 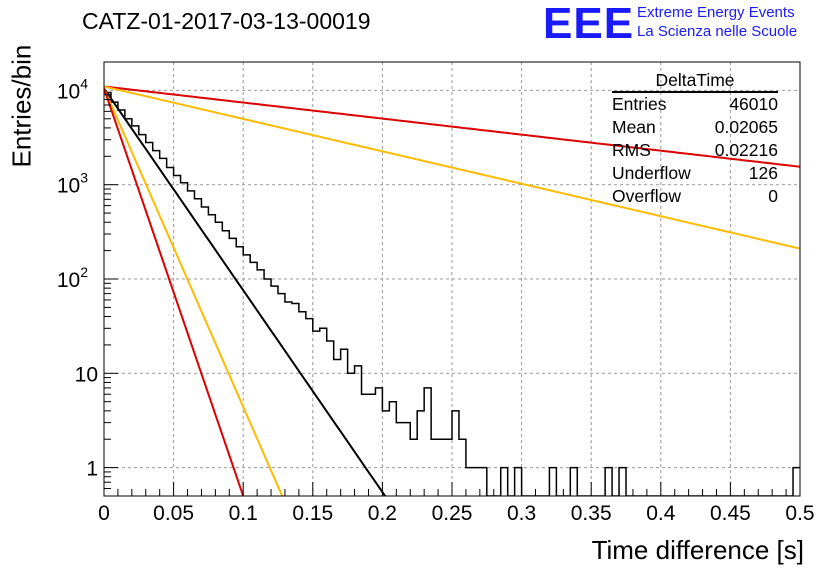 I want to click on x-tick-label: 0.35, so click(x=591, y=513).